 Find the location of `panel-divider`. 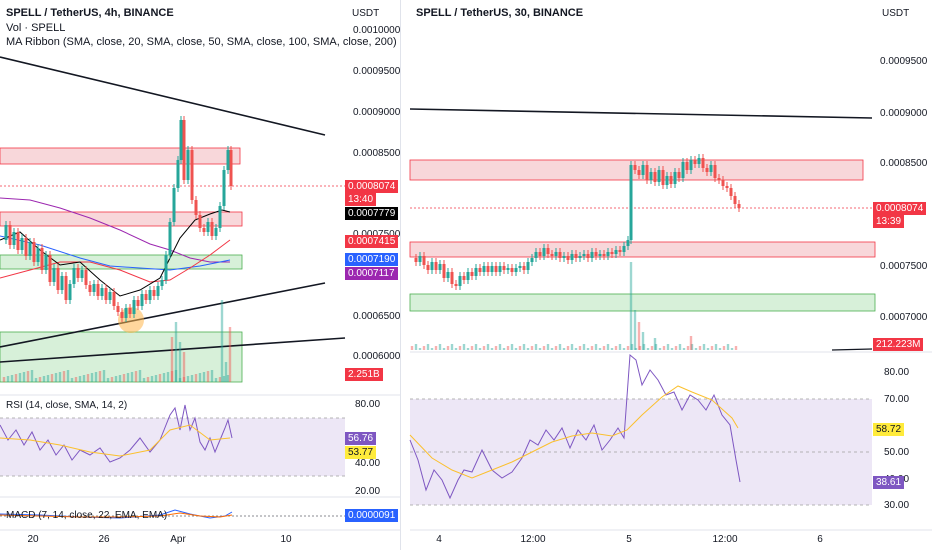

panel-divider is located at coordinates (400, 275).